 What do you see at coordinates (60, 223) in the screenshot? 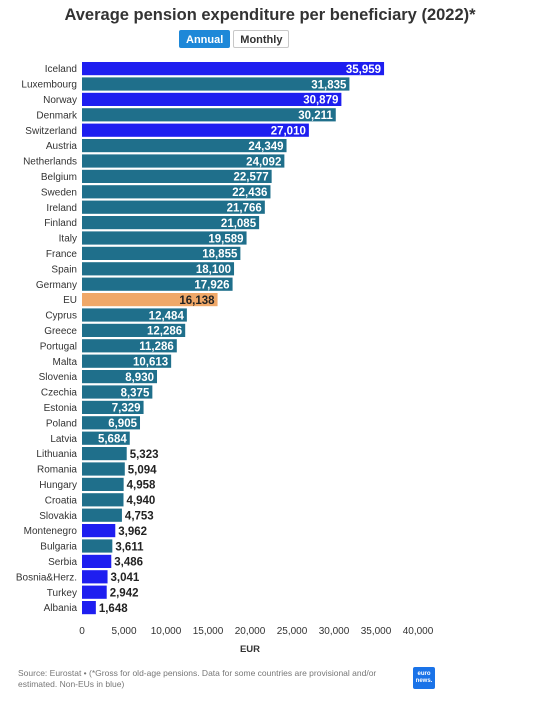
I see `category-label: Finland` at bounding box center [60, 223].